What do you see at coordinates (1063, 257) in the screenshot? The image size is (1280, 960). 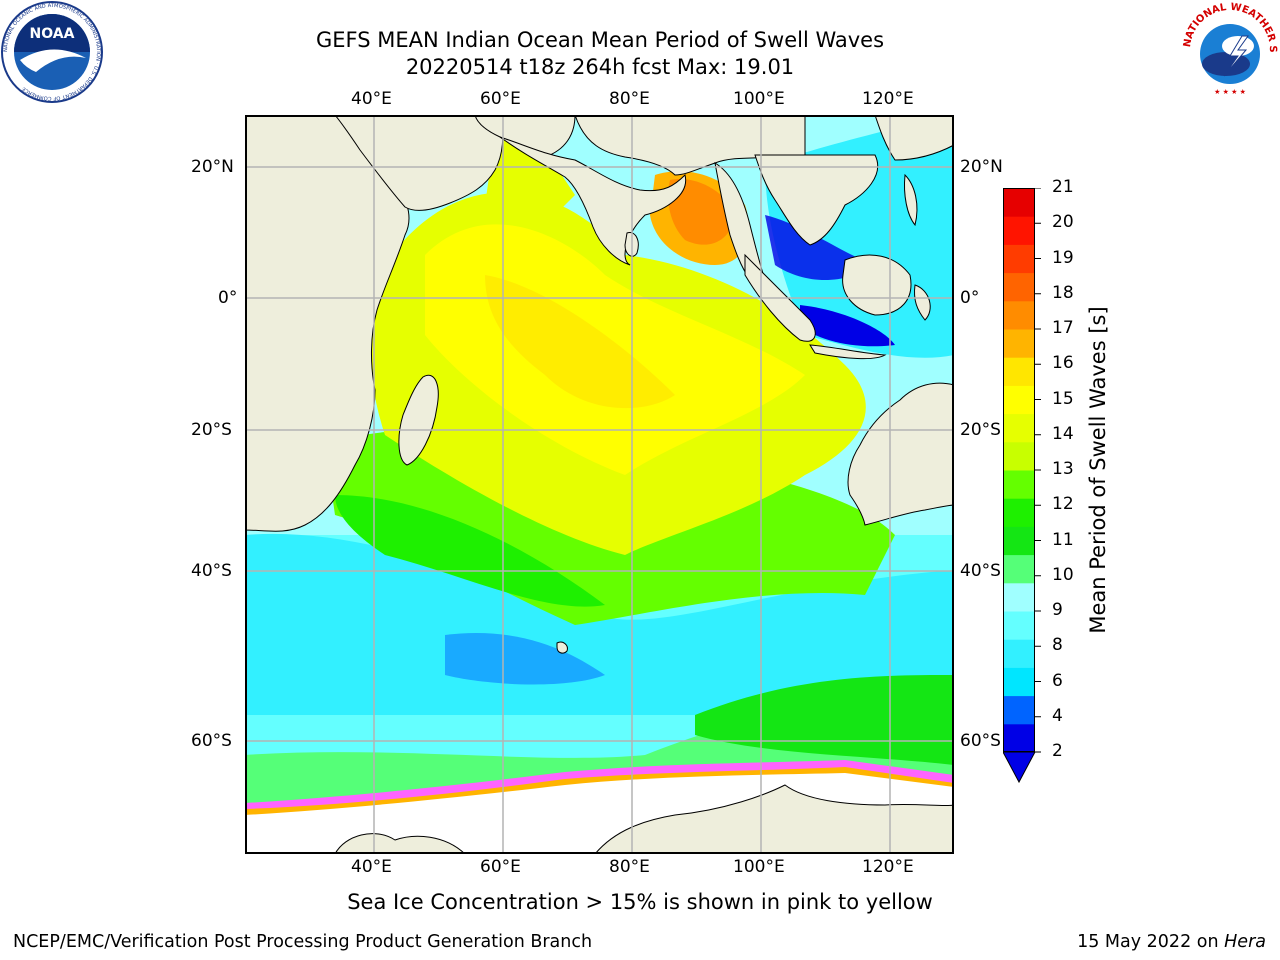 I see `colorbar-tick-label: 19` at bounding box center [1063, 257].